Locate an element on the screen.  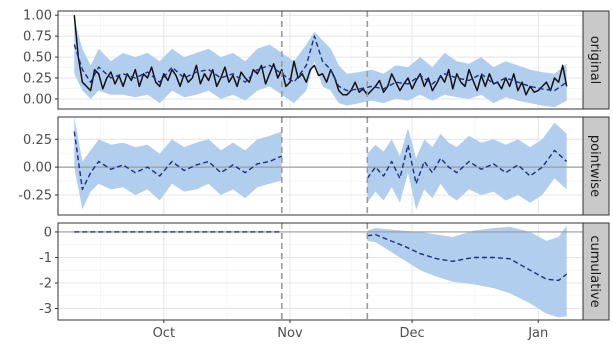
facet-strip-label: original is located at coordinates (594, 60).